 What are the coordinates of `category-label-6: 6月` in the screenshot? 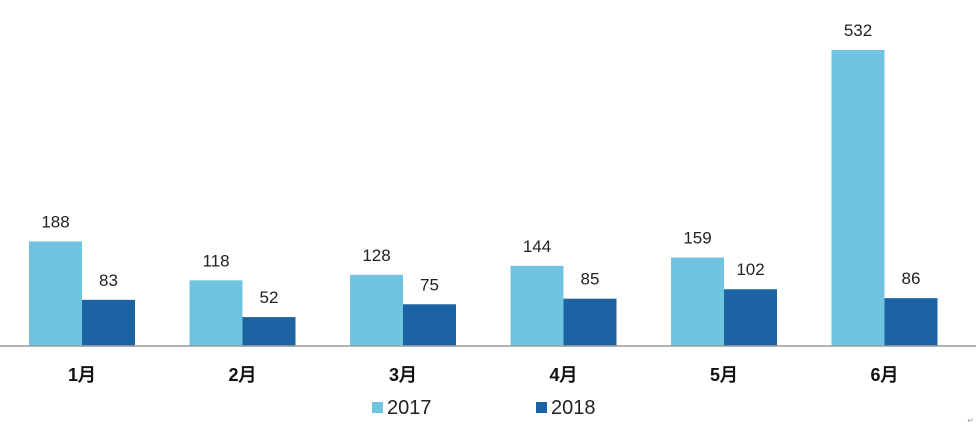 It's located at (884, 375).